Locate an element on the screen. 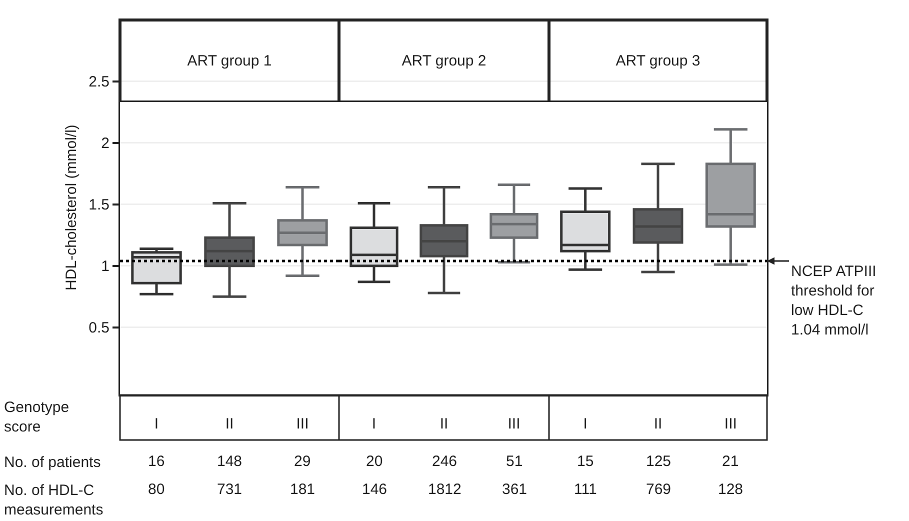 This screenshot has height=521, width=909. text: 148 is located at coordinates (229, 461).